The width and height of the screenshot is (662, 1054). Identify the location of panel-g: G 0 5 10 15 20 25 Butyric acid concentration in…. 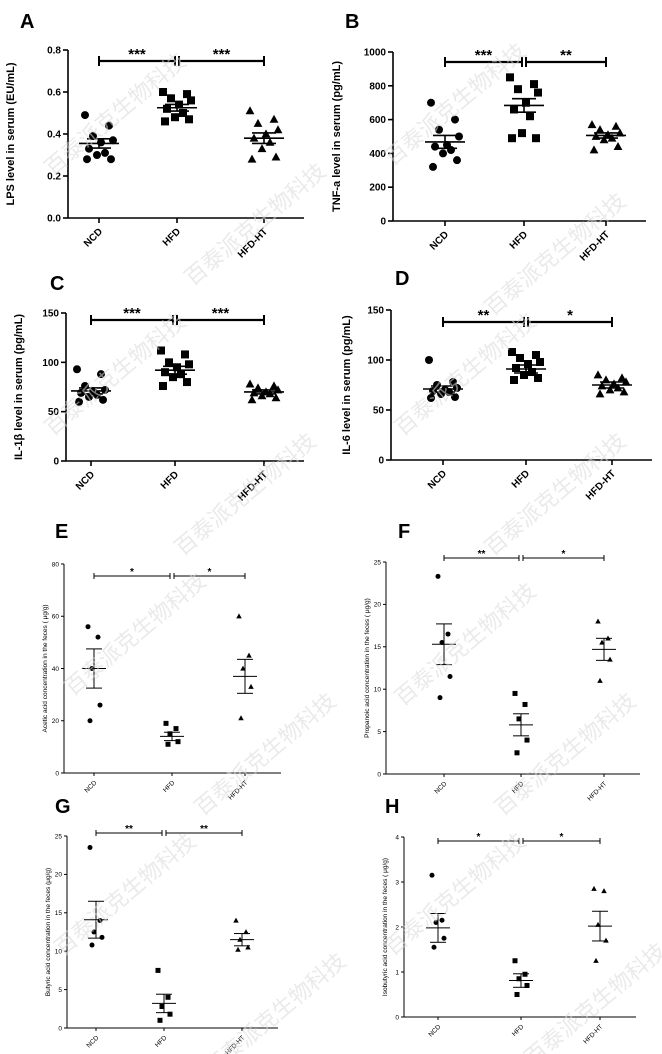
(161, 925).